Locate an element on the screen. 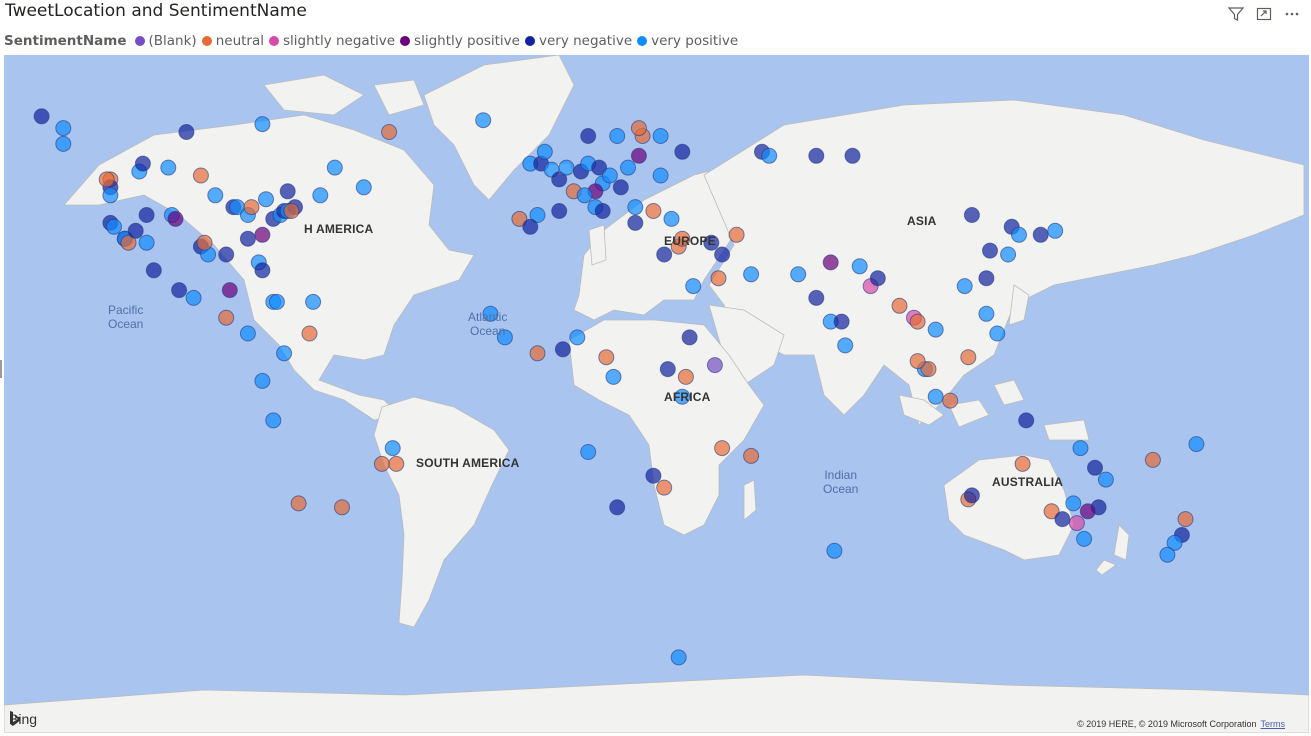 The width and height of the screenshot is (1311, 736). legend-item-neutral: neutral is located at coordinates (232, 41).